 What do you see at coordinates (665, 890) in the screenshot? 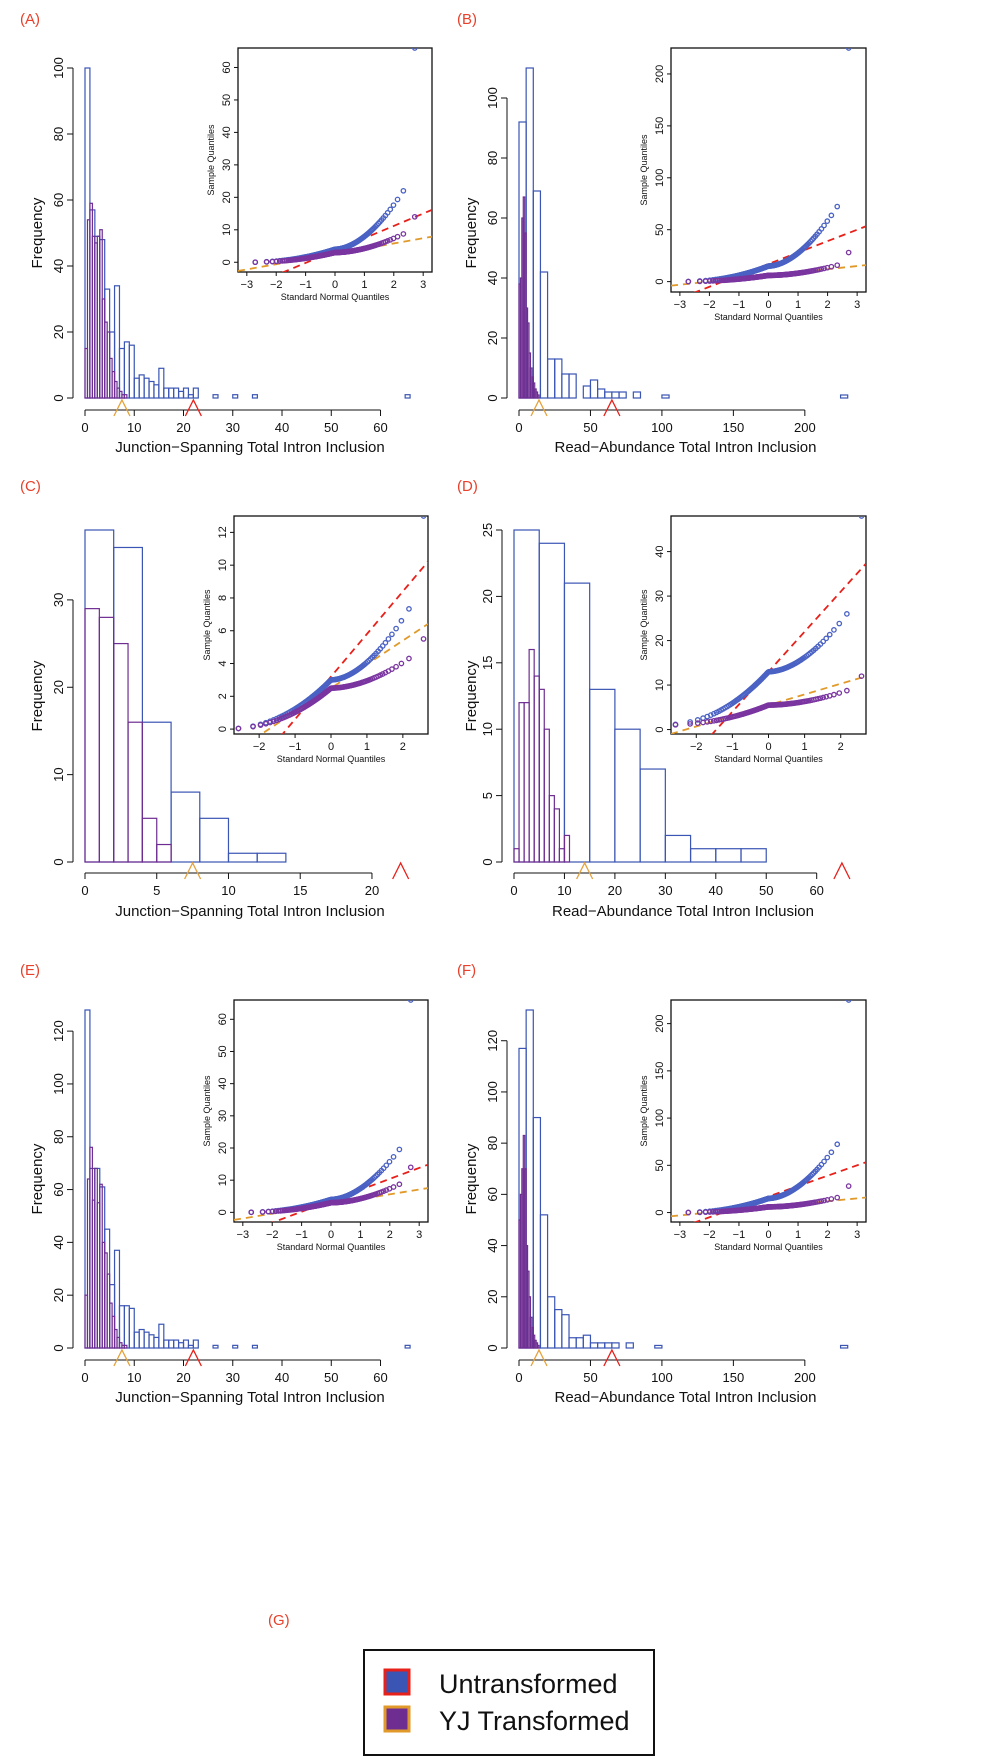
I see `x-tick-label: 30` at bounding box center [665, 890].